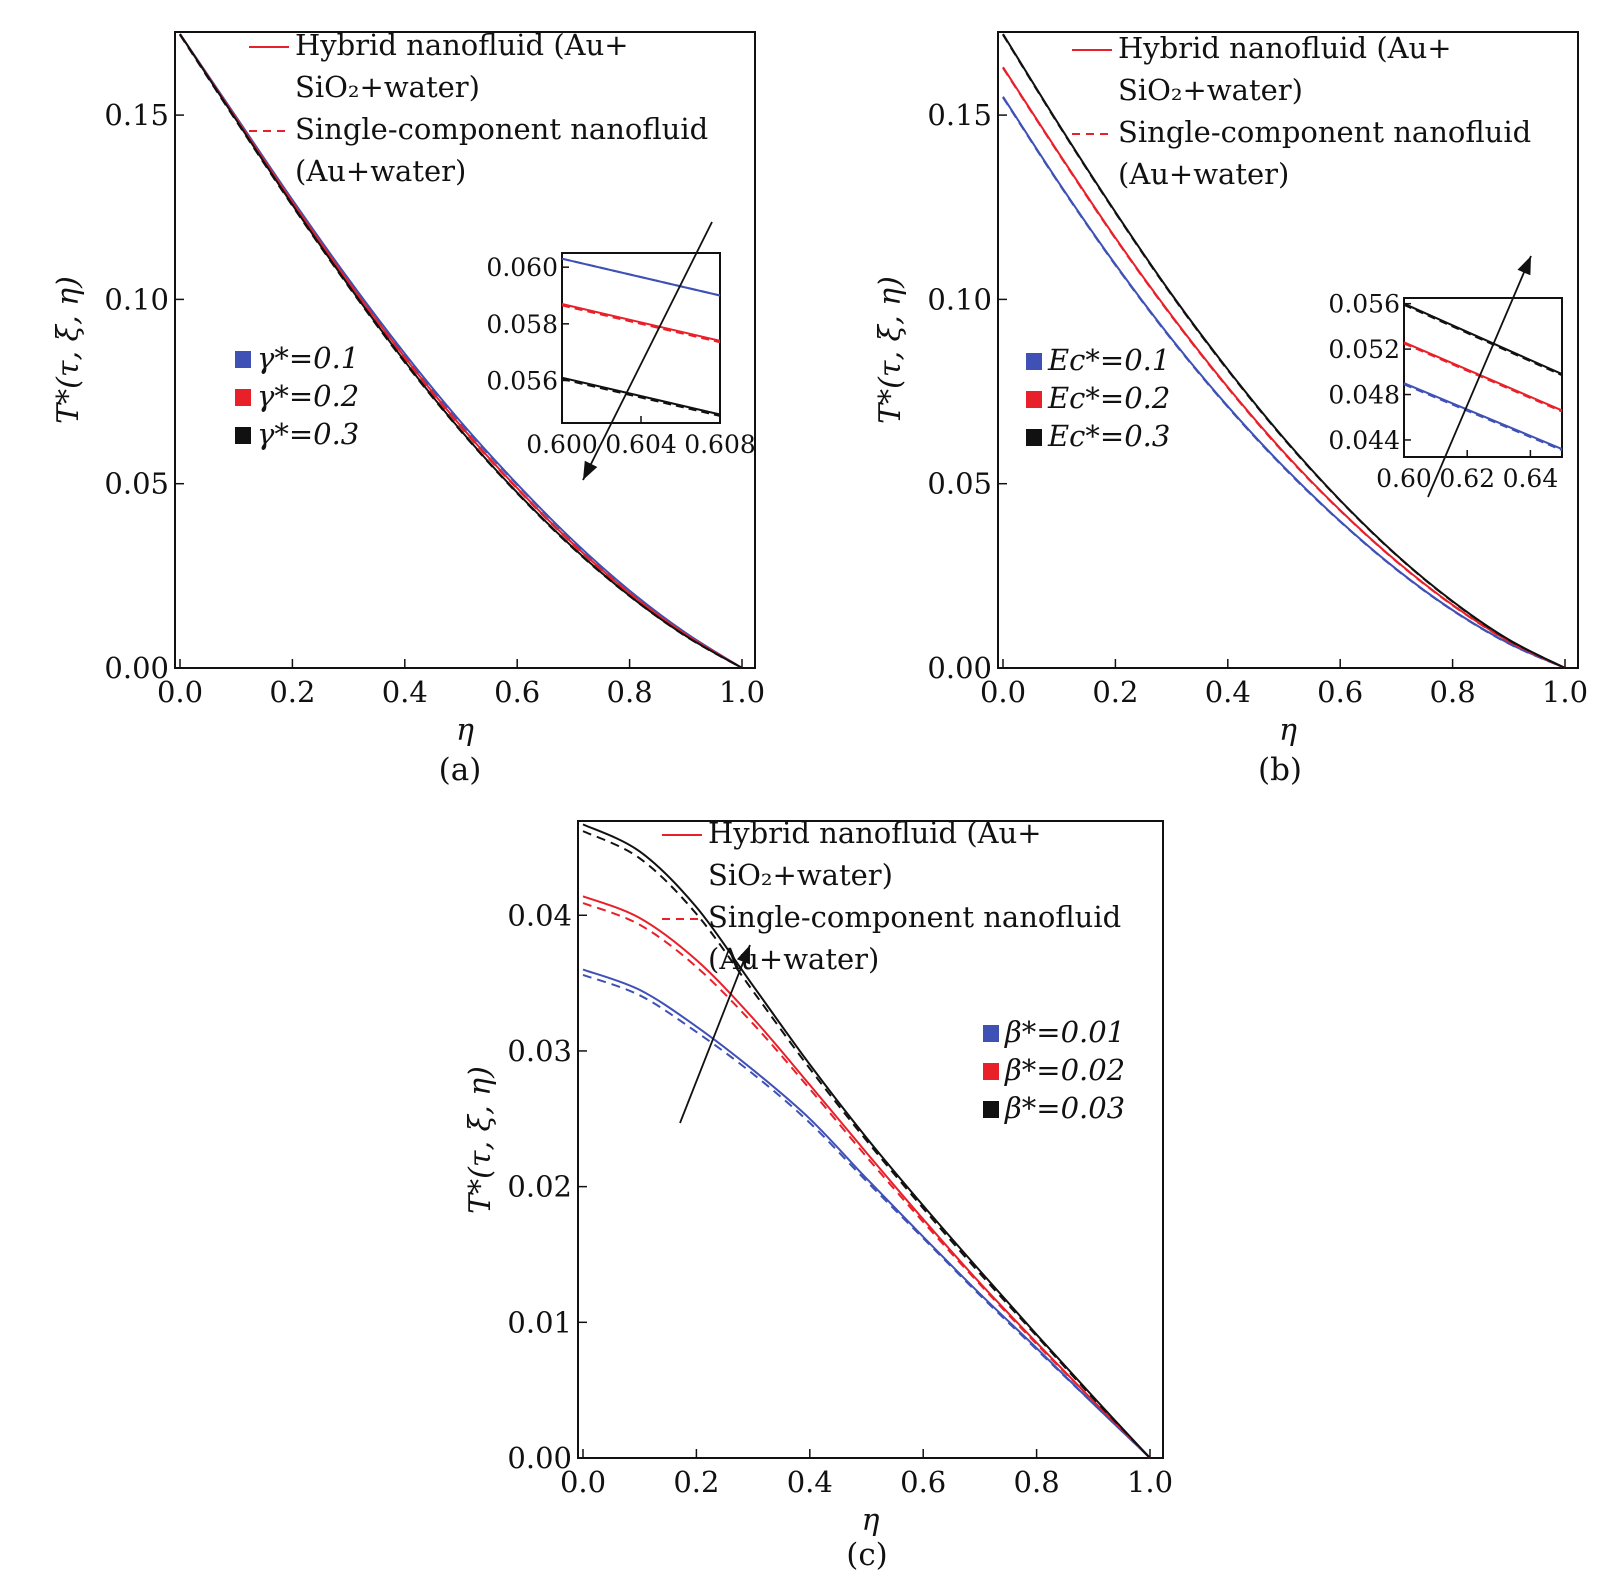 The image size is (1624, 1579). I want to click on series-line-single-black, so click(866, 1144).